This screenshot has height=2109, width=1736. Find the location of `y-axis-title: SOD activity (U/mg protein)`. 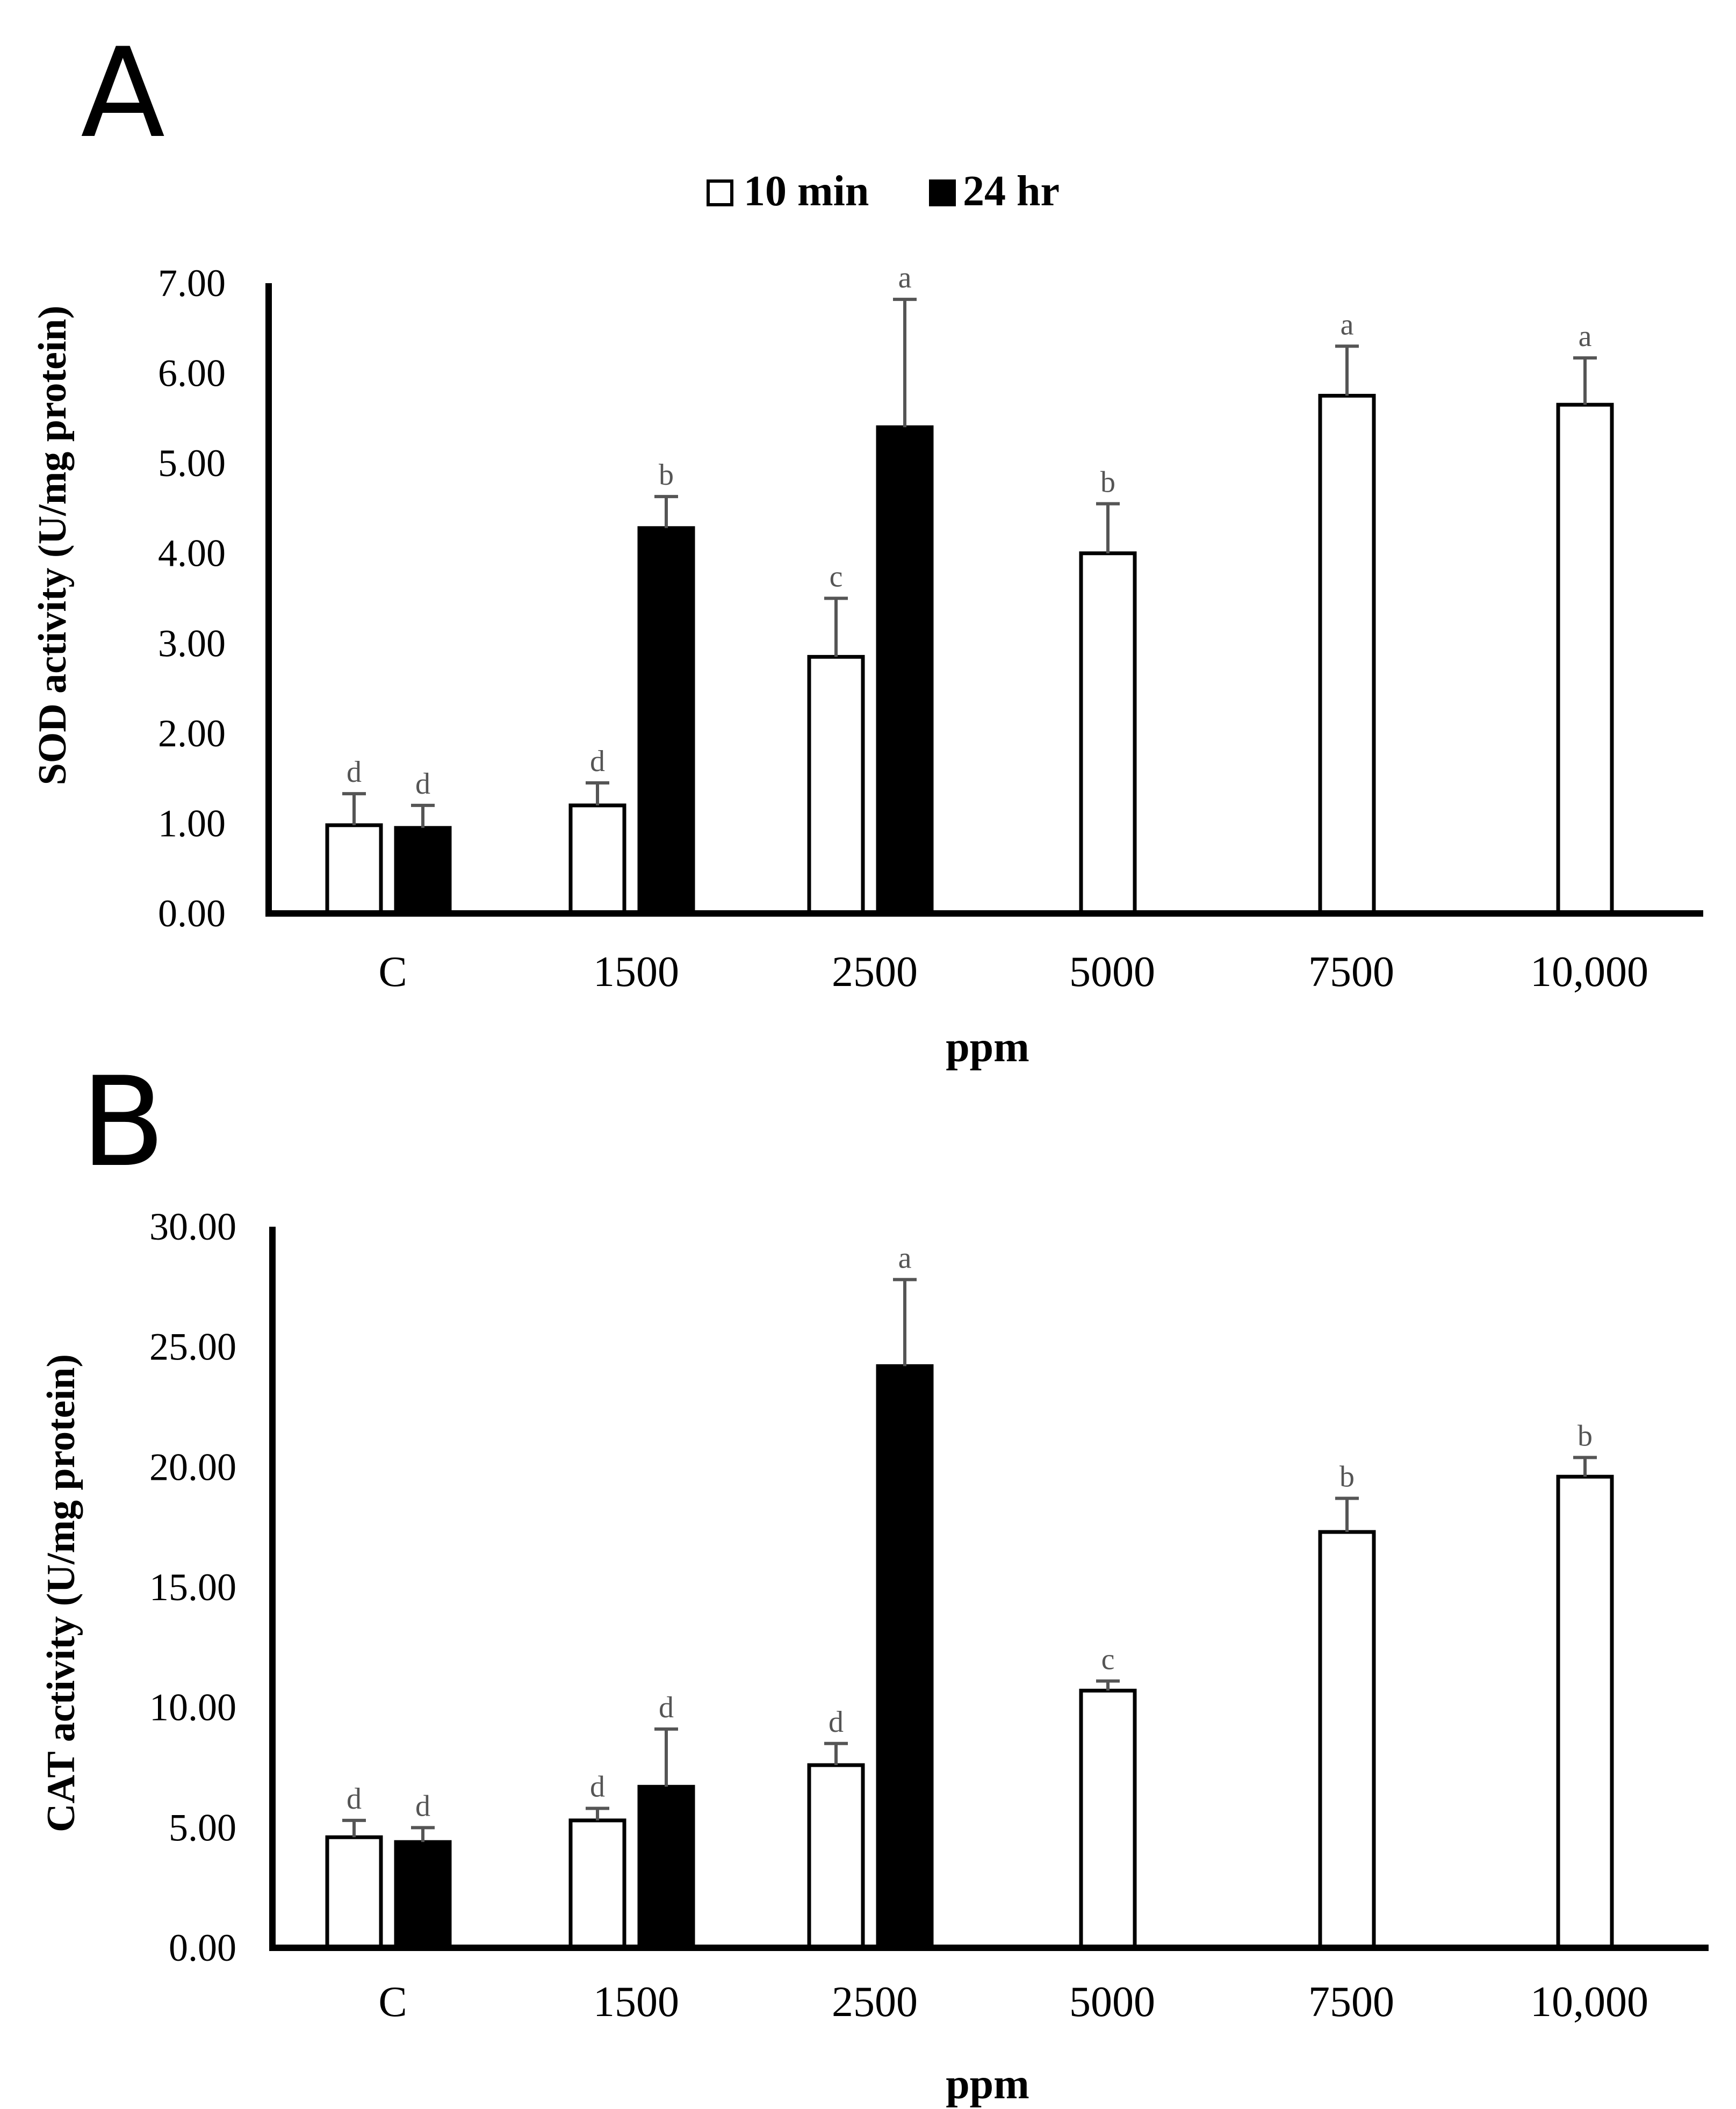

y-axis-title: SOD activity (U/mg protein) is located at coordinates (53, 546).